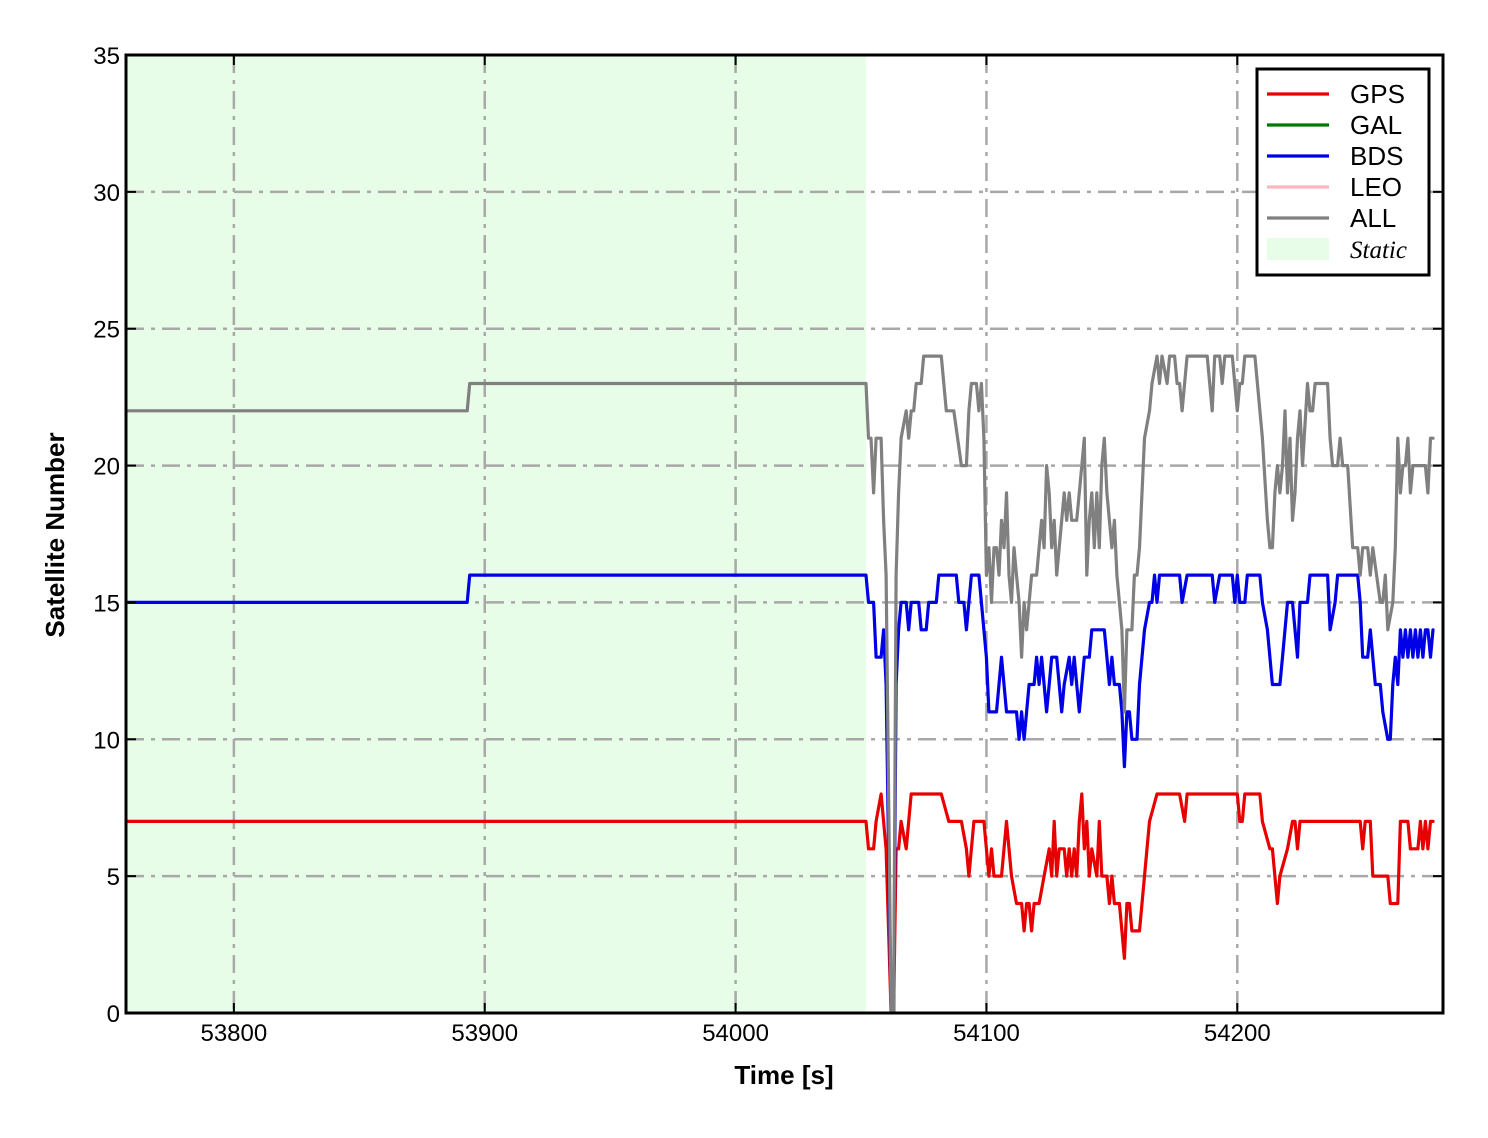 The height and width of the screenshot is (1138, 1488). Describe the element at coordinates (106, 193) in the screenshot. I see `y-tick-label: 30` at that location.